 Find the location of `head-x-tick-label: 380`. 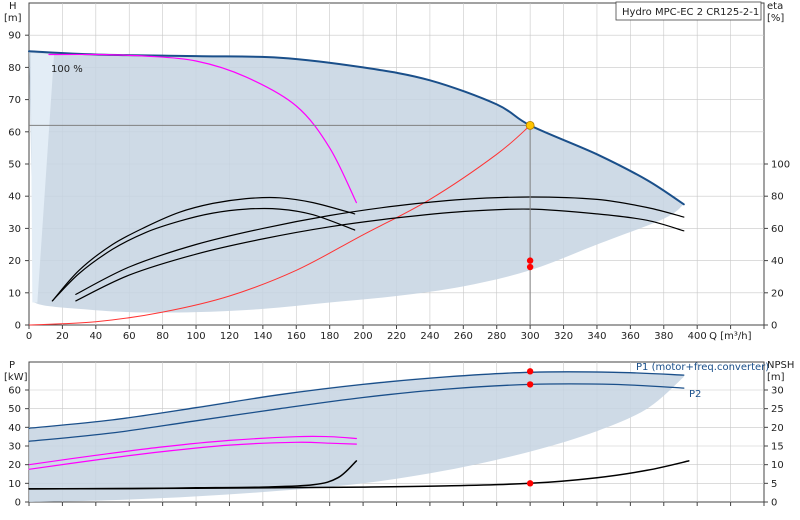

head-x-tick-label: 380 is located at coordinates (663, 336).